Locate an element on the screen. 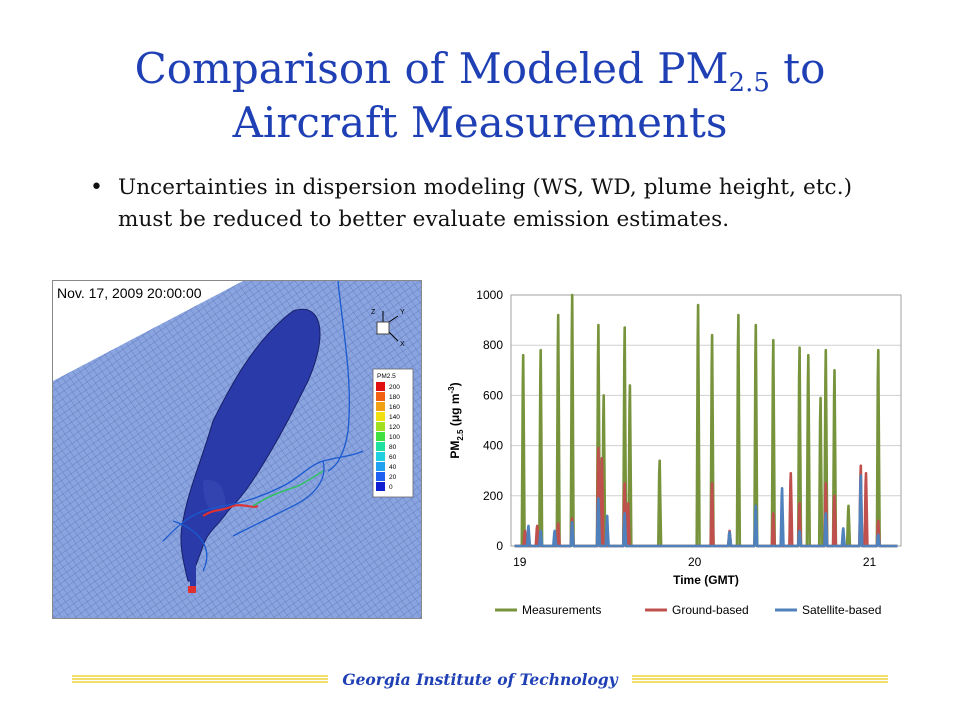  legend-label: Measurements is located at coordinates (561, 610).